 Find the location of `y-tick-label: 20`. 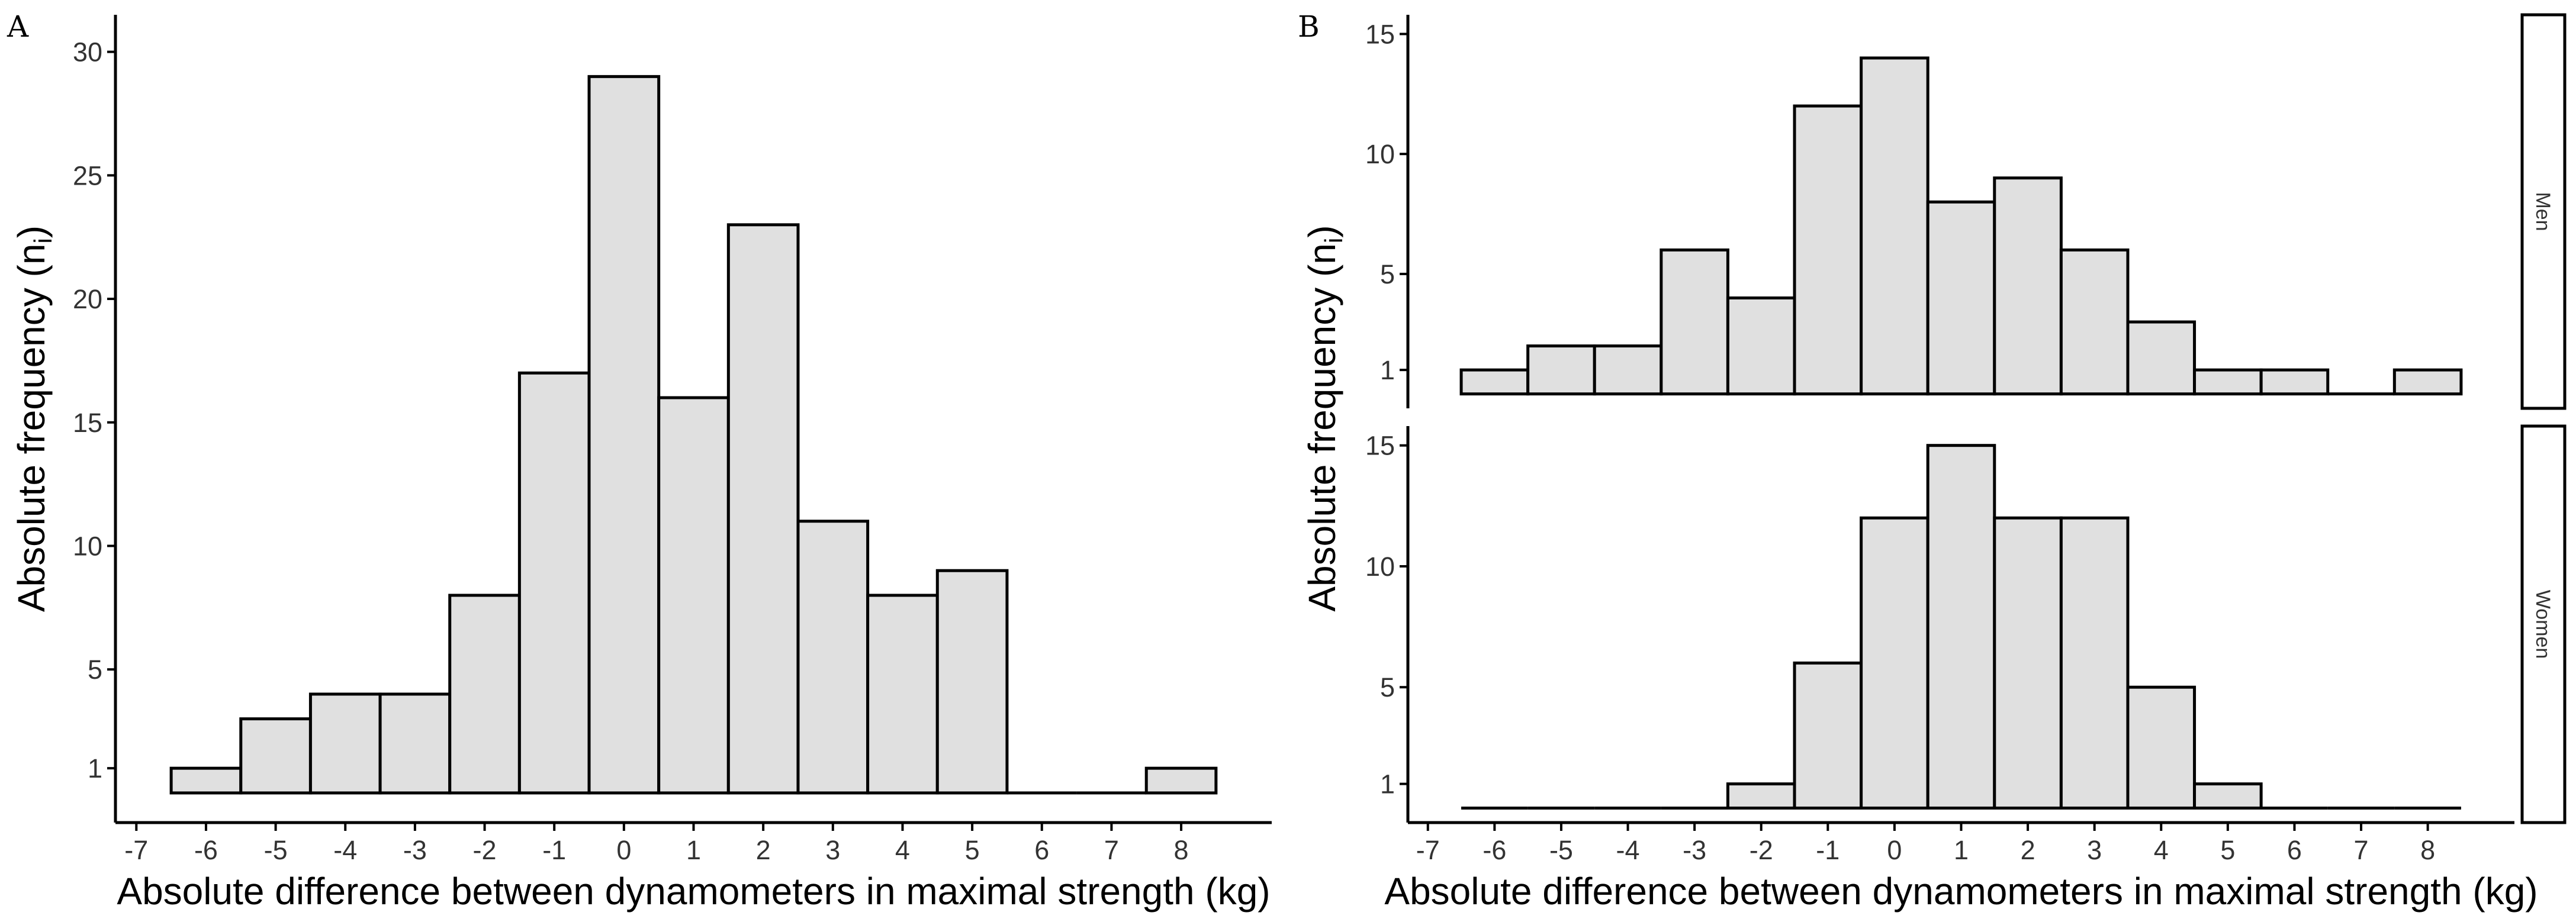

y-tick-label: 20 is located at coordinates (87, 299).